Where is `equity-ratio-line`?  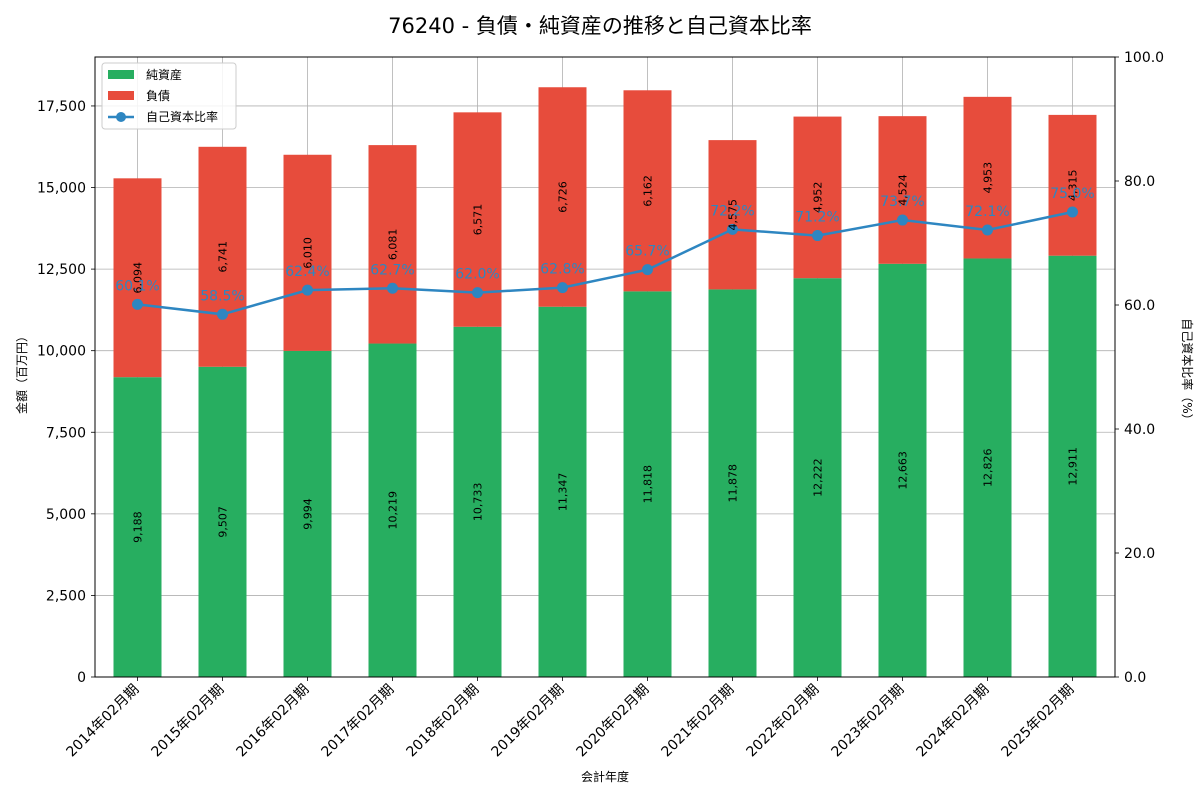 equity-ratio-line is located at coordinates (605, 263).